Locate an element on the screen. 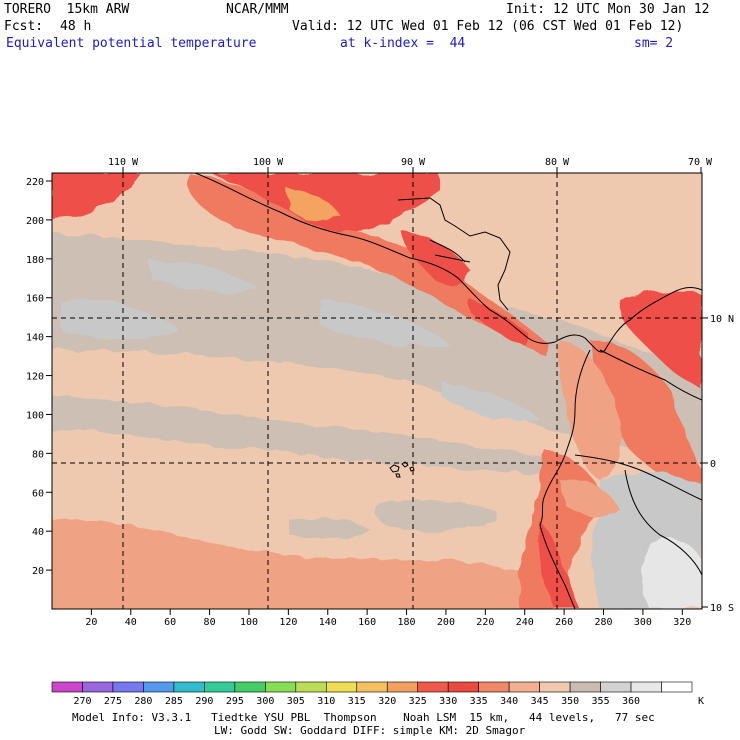 This screenshot has height=740, width=740. x-tick-label: 100 is located at coordinates (249, 622).